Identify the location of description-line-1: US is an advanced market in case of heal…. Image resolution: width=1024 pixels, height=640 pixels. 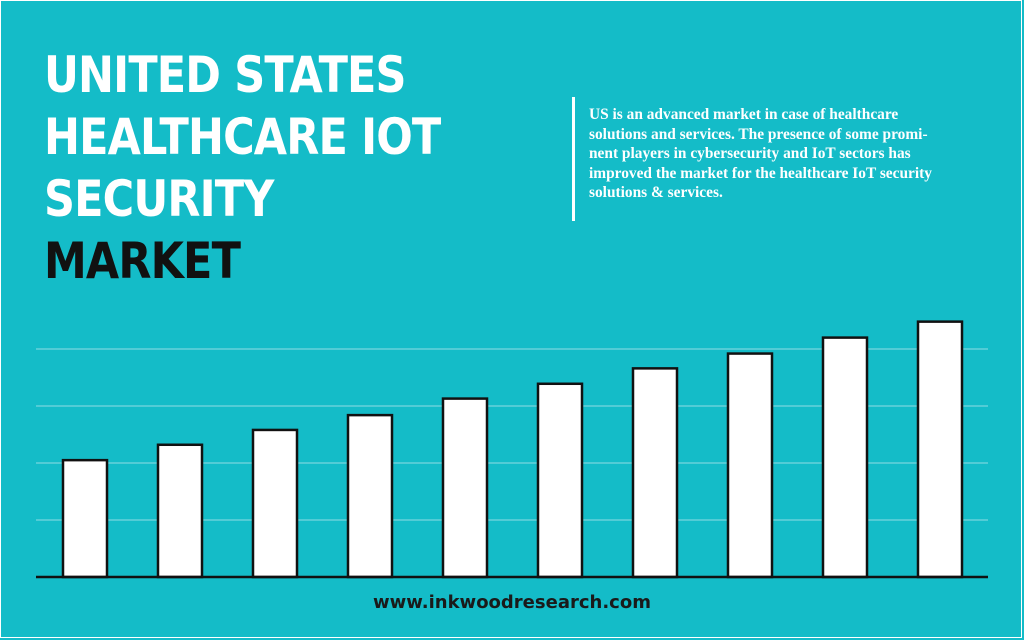
(744, 114).